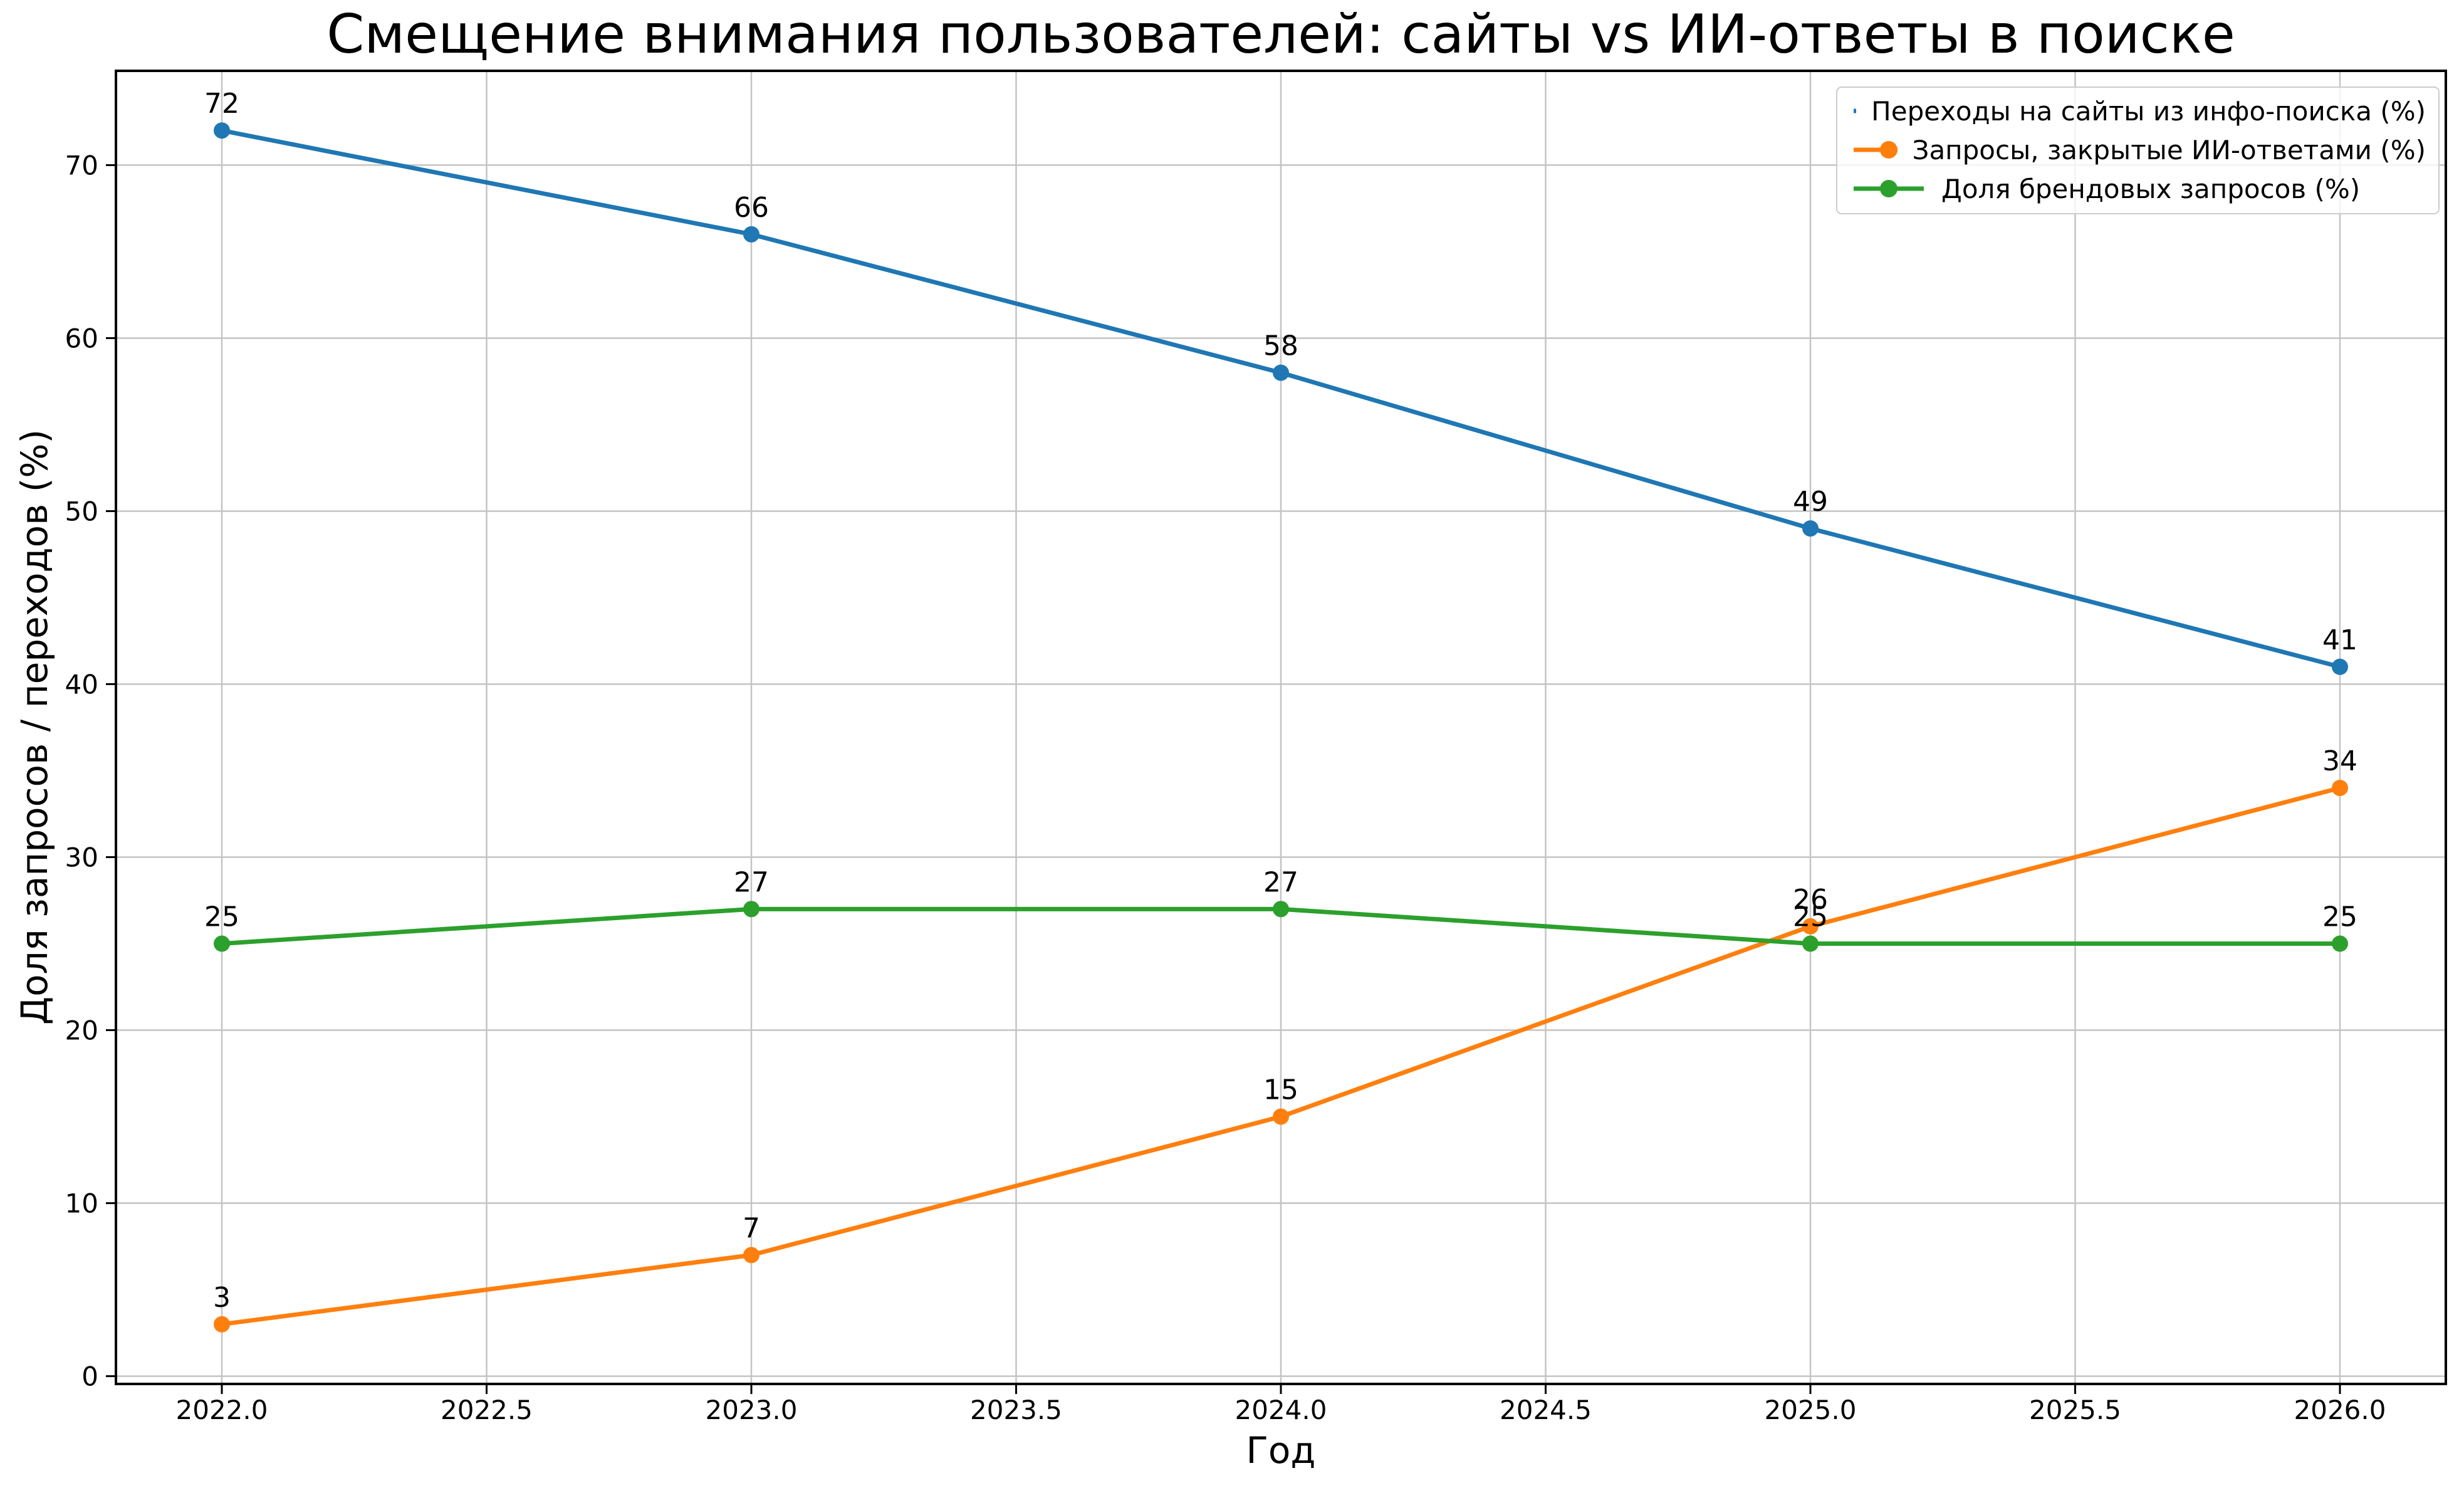 The width and height of the screenshot is (2464, 1488). I want to click on x-tick-label: 2025.0, so click(1811, 1410).